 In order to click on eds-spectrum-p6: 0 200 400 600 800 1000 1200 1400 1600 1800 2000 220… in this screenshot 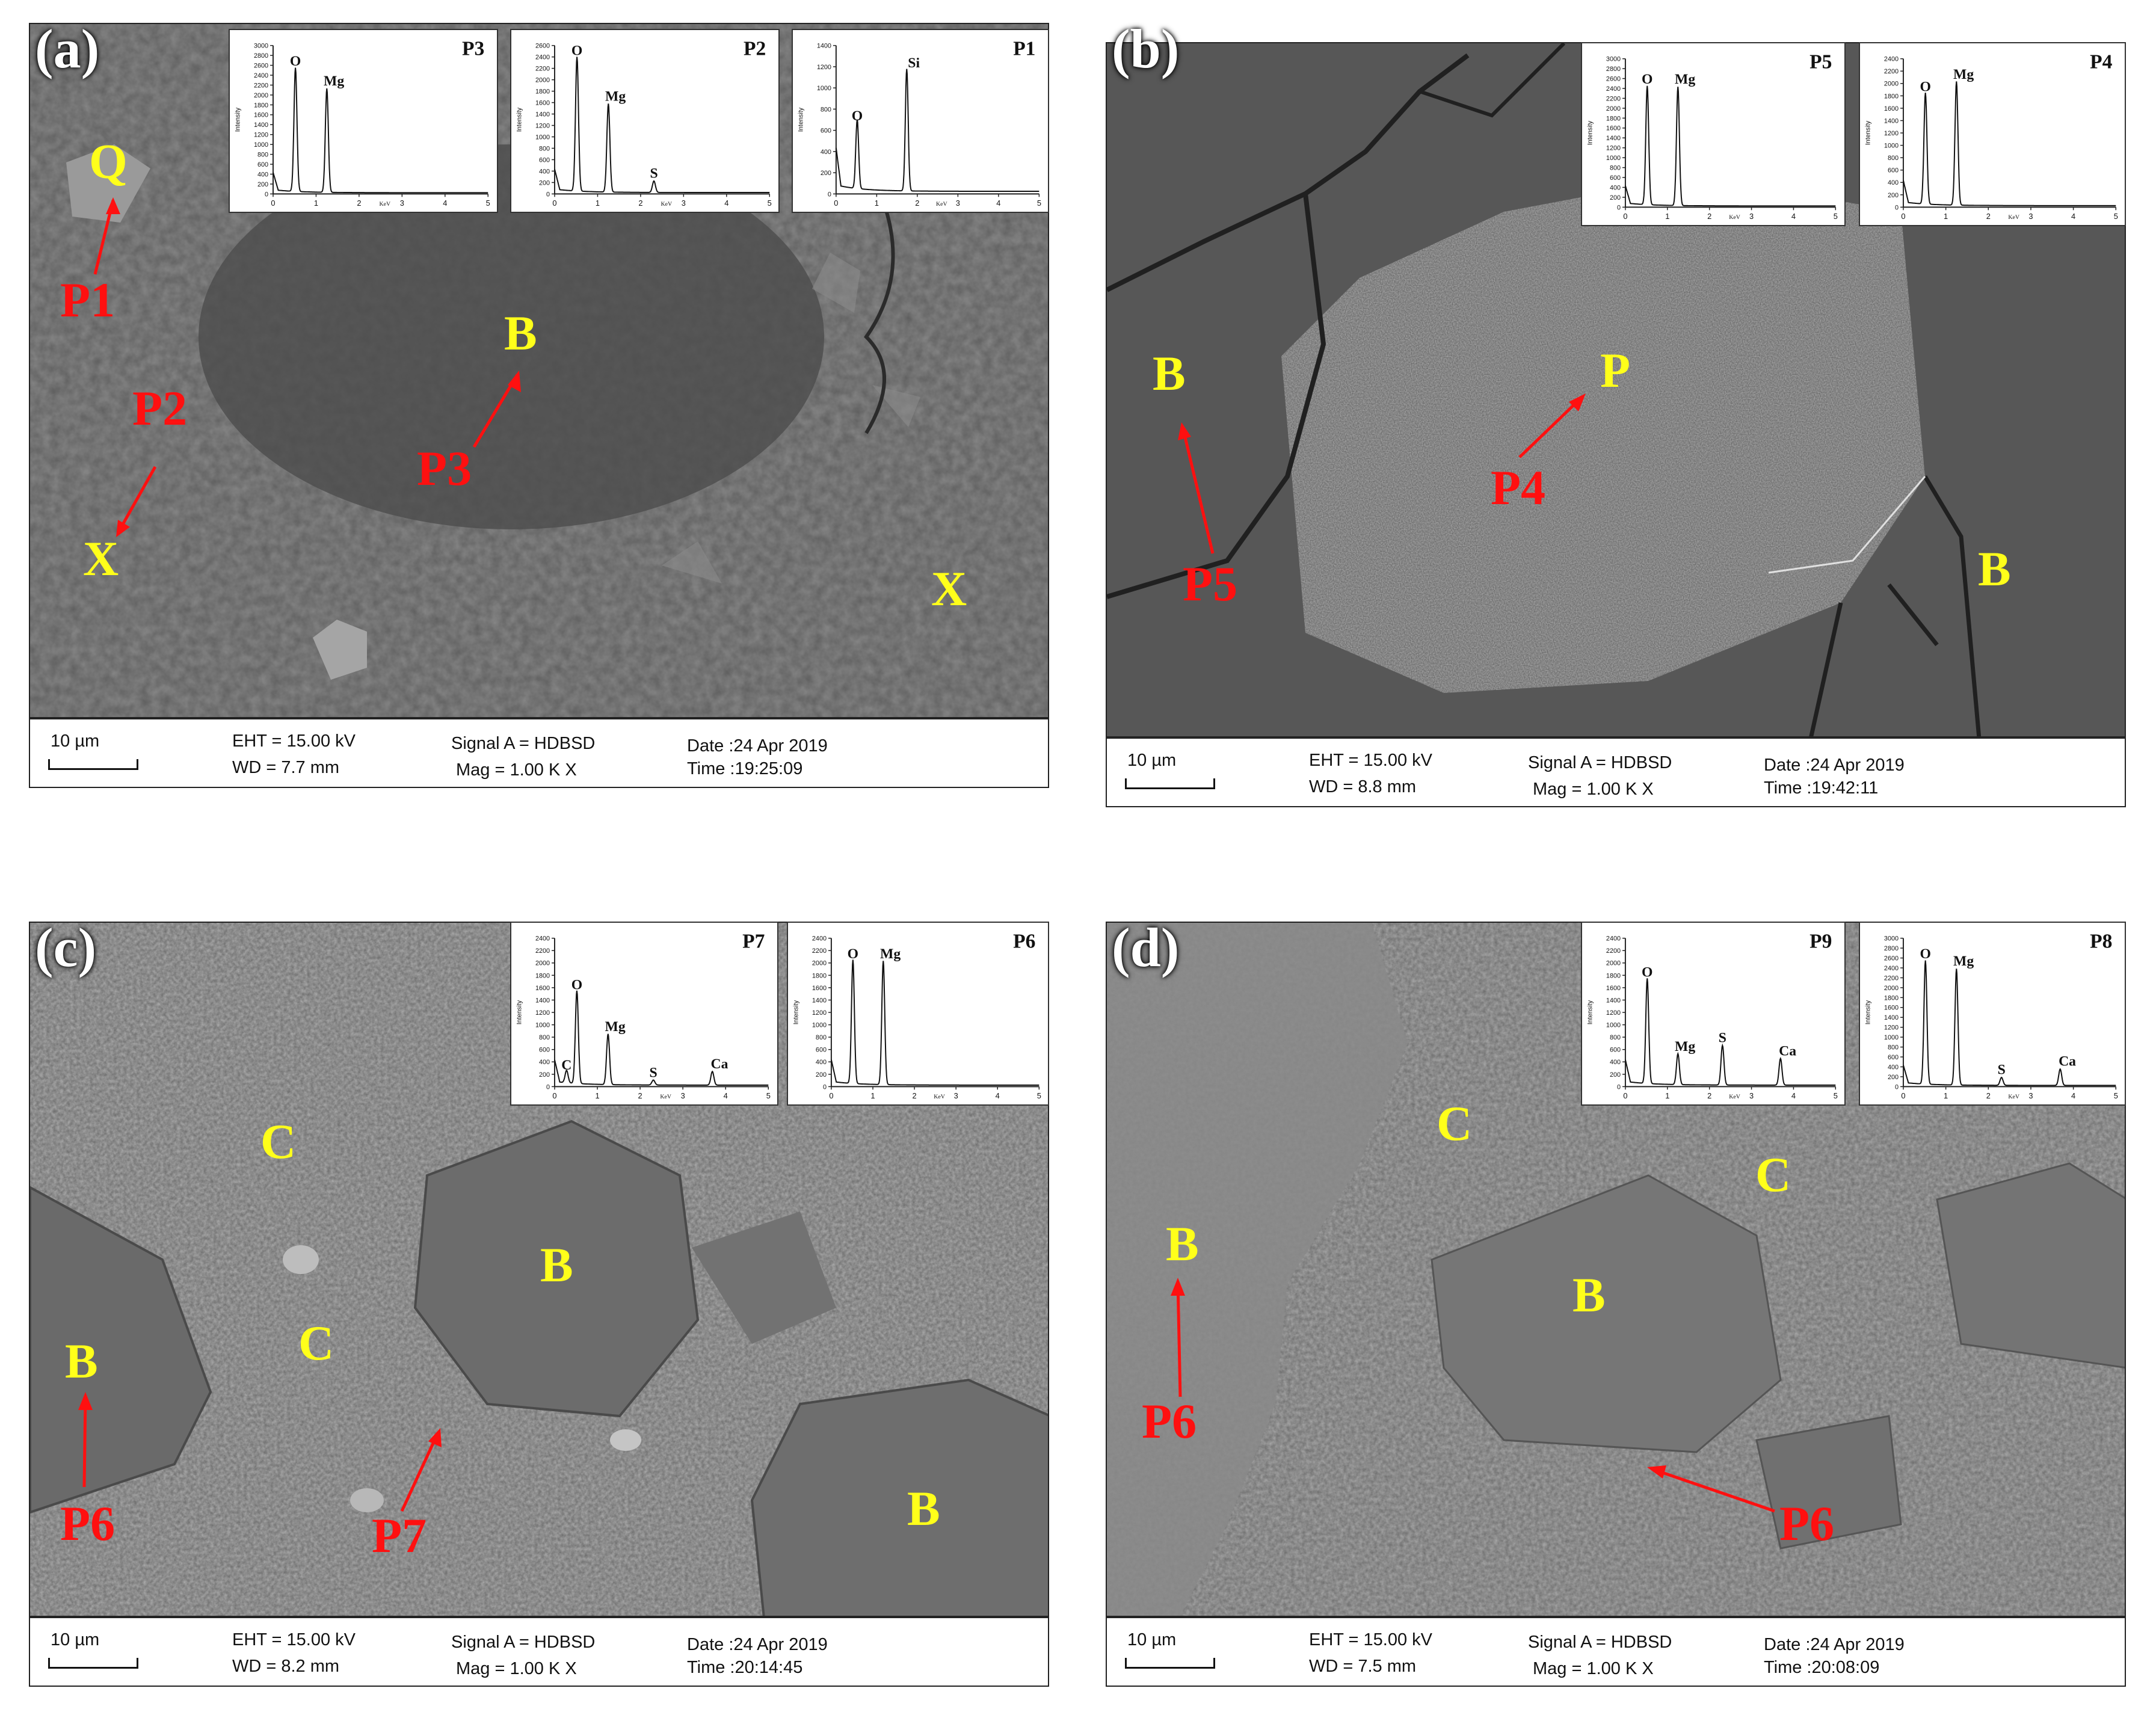, I will do `click(918, 1014)`.